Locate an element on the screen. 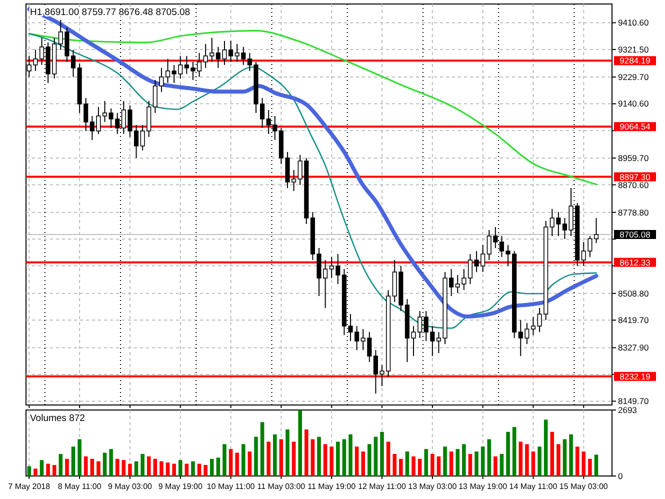  x-tick-label: 13 May 03:00 is located at coordinates (433, 486).